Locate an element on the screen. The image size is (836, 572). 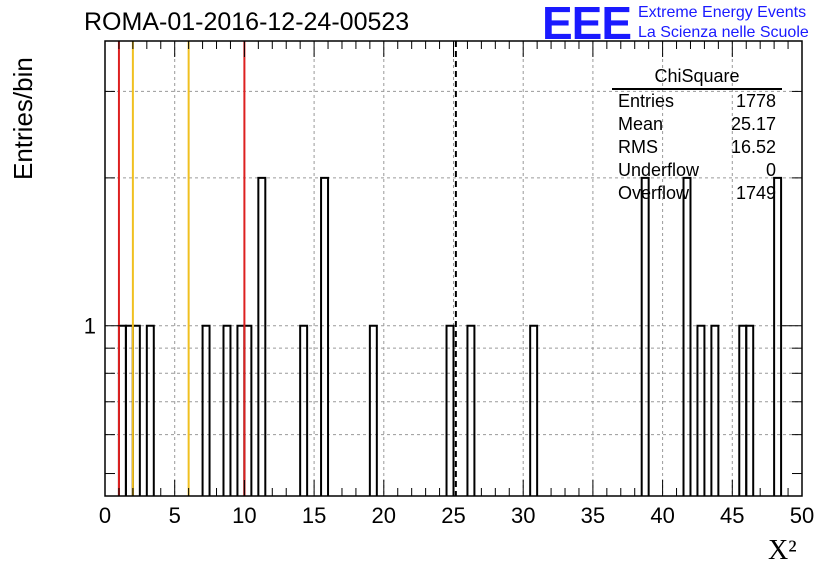
stats-value: 16.52 is located at coordinates (753, 147).